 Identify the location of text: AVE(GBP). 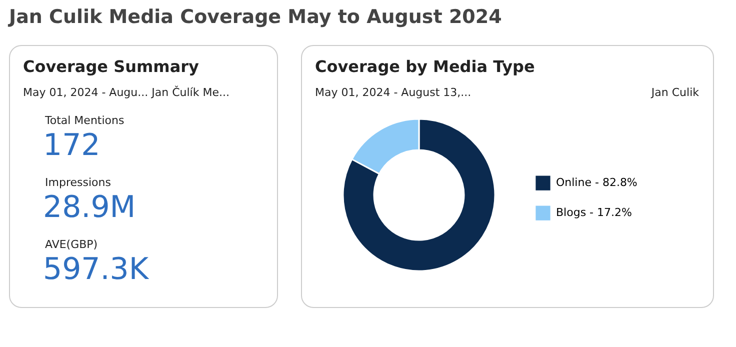
(71, 244).